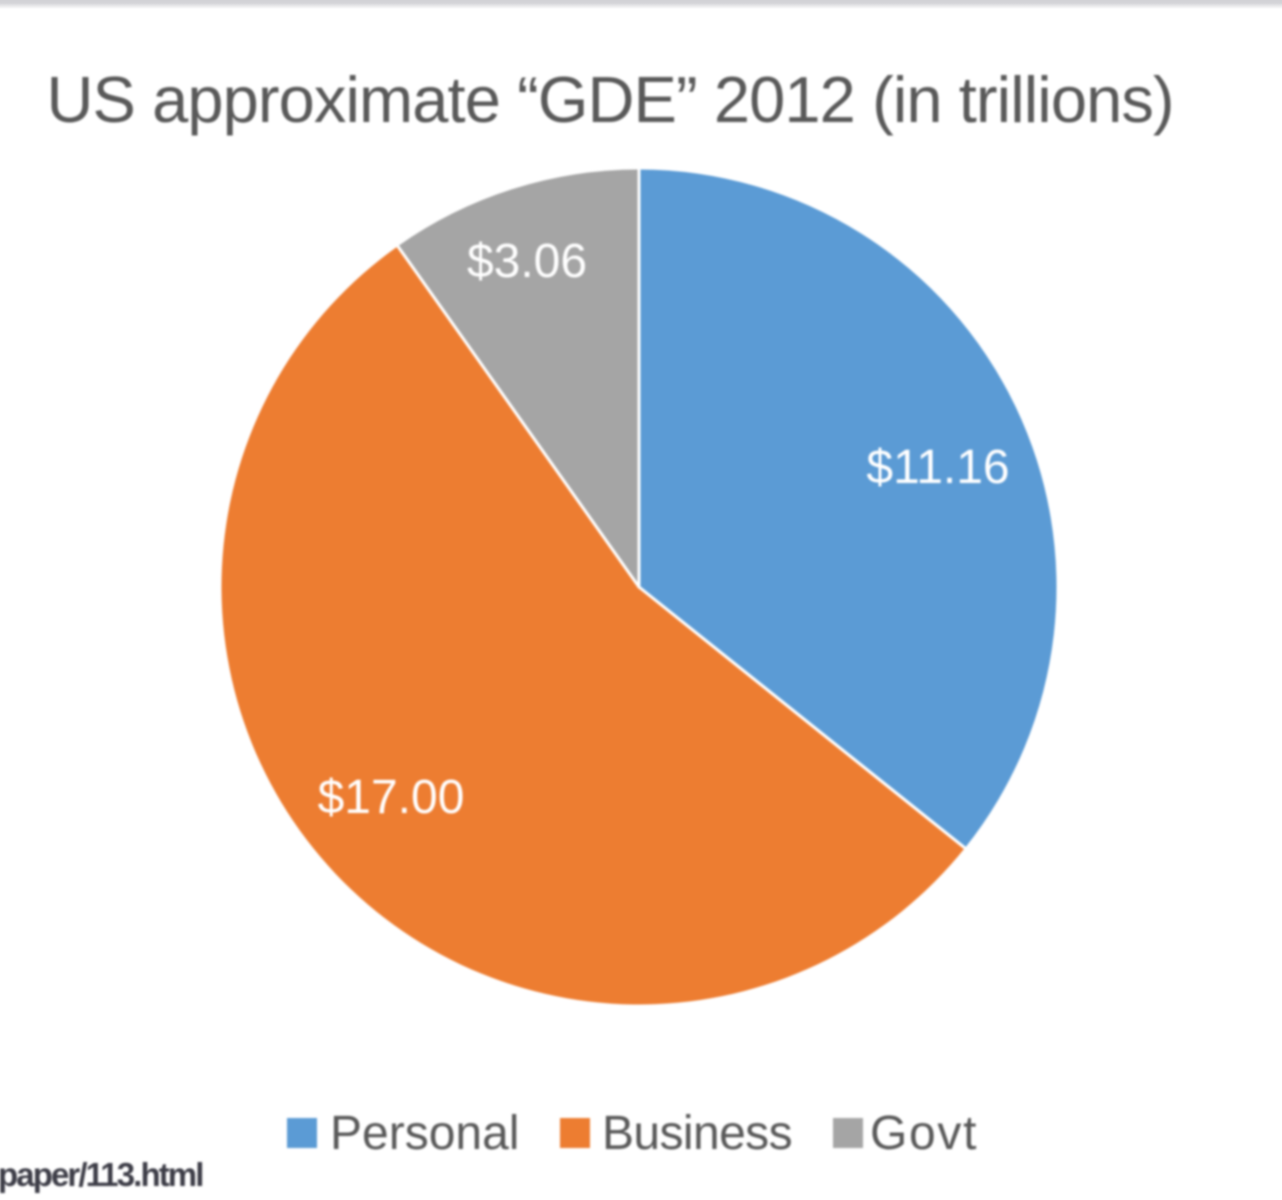 This screenshot has height=1200, width=1282. Describe the element at coordinates (937, 467) in the screenshot. I see `svg-text: $11.16` at that location.